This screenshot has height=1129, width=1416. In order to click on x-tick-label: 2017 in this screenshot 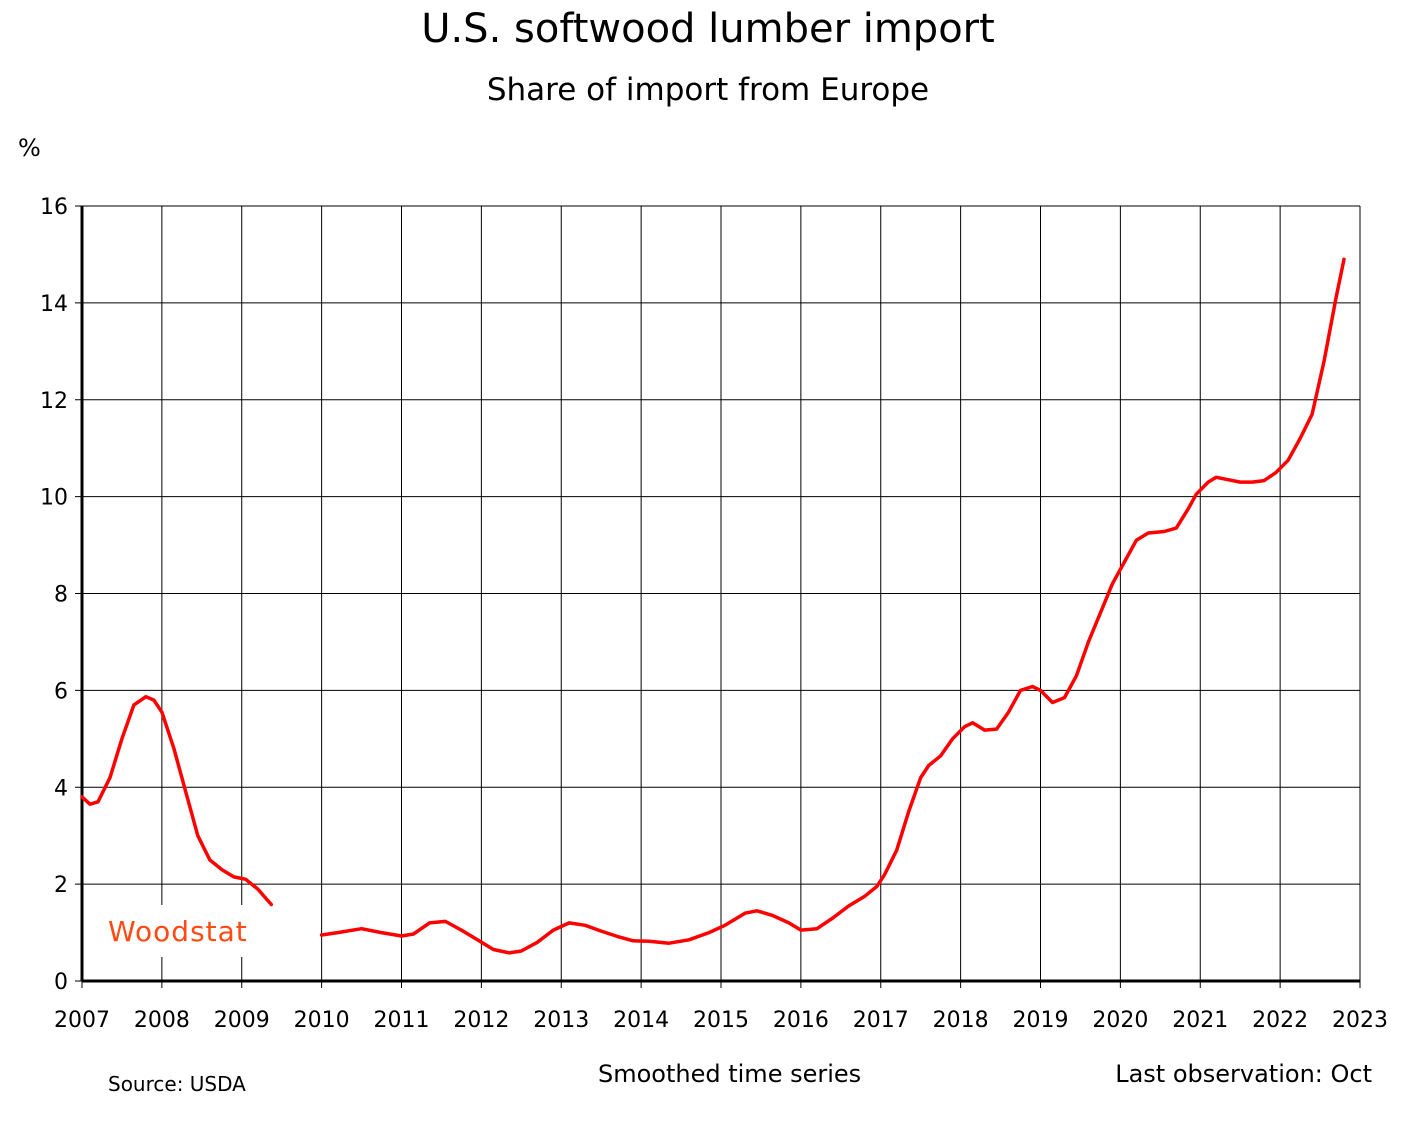, I will do `click(881, 1020)`.